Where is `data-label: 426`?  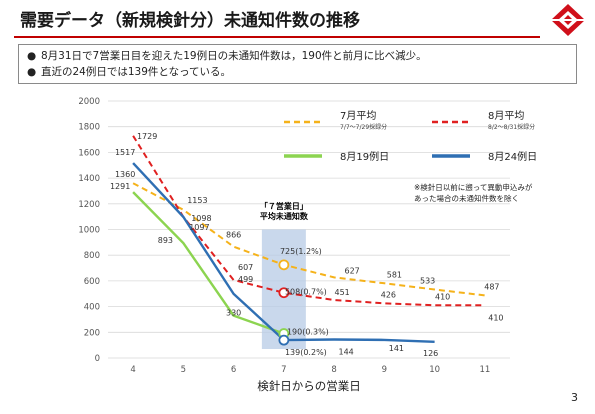
data-label: 426 is located at coordinates (388, 294).